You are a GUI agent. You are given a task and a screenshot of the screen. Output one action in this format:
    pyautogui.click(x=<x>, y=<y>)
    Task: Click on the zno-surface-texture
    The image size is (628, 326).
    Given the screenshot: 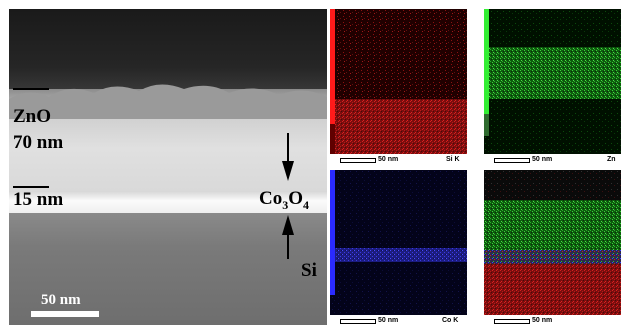 What is the action you would take?
    pyautogui.click(x=168, y=101)
    